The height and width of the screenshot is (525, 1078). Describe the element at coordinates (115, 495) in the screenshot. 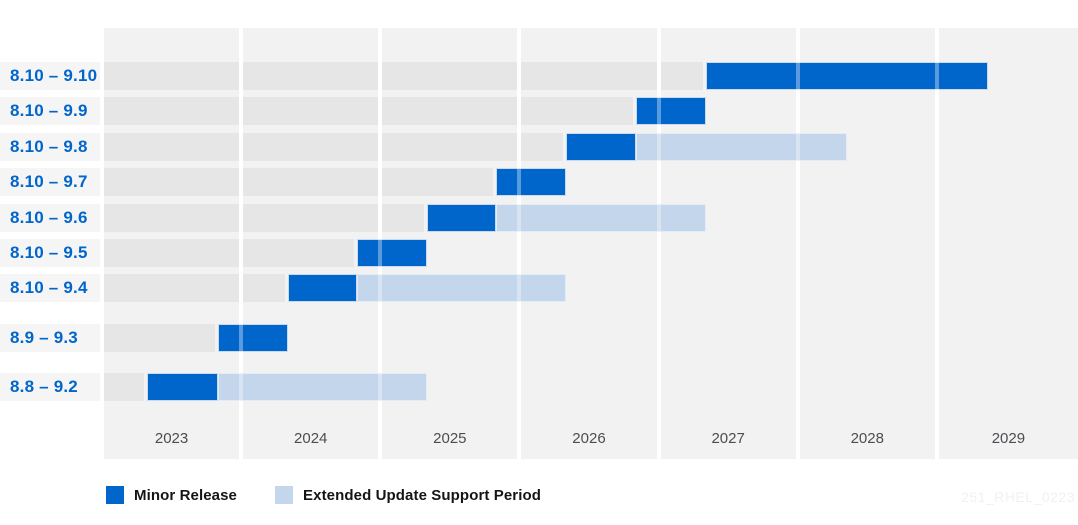

I see `minor-release-swatch` at that location.